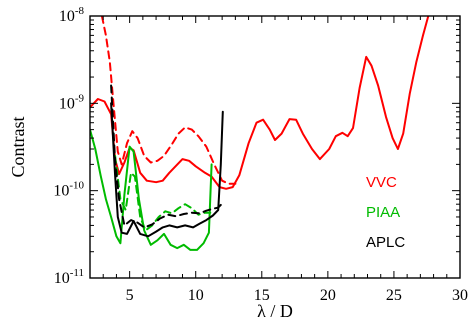 This screenshot has width=470, height=330. I want to click on series-line-piaa, so click(151, 189).